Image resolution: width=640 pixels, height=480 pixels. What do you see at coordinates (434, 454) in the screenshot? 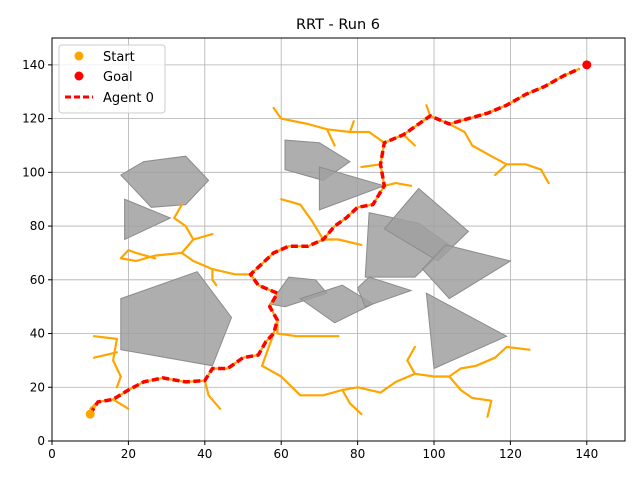
I see `x-tick-label: 100` at bounding box center [434, 454].